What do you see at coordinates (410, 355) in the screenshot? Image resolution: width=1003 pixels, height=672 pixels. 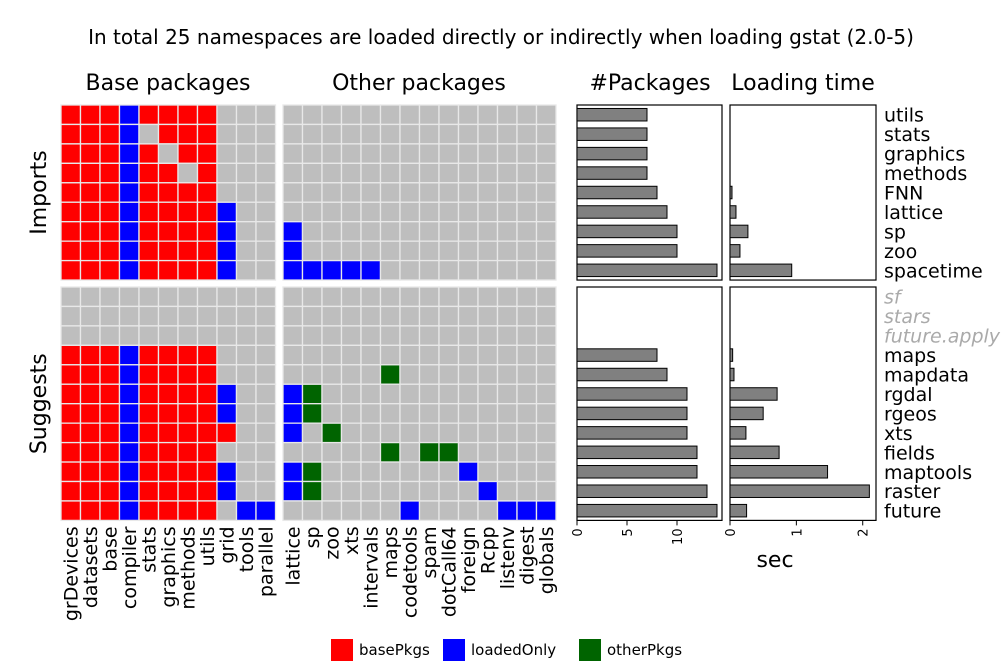 I see `cell-maps-codetools` at bounding box center [410, 355].